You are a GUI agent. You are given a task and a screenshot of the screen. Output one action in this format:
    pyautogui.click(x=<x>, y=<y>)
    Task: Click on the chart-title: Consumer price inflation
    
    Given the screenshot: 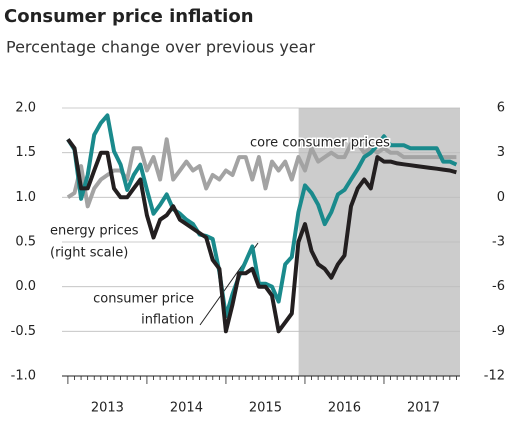 What is the action you would take?
    pyautogui.click(x=129, y=16)
    